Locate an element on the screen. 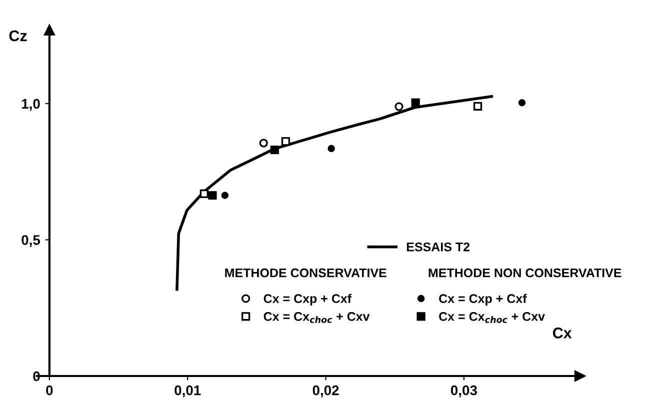 This screenshot has width=649, height=403. y-tick-label: 1,0 is located at coordinates (31, 104).